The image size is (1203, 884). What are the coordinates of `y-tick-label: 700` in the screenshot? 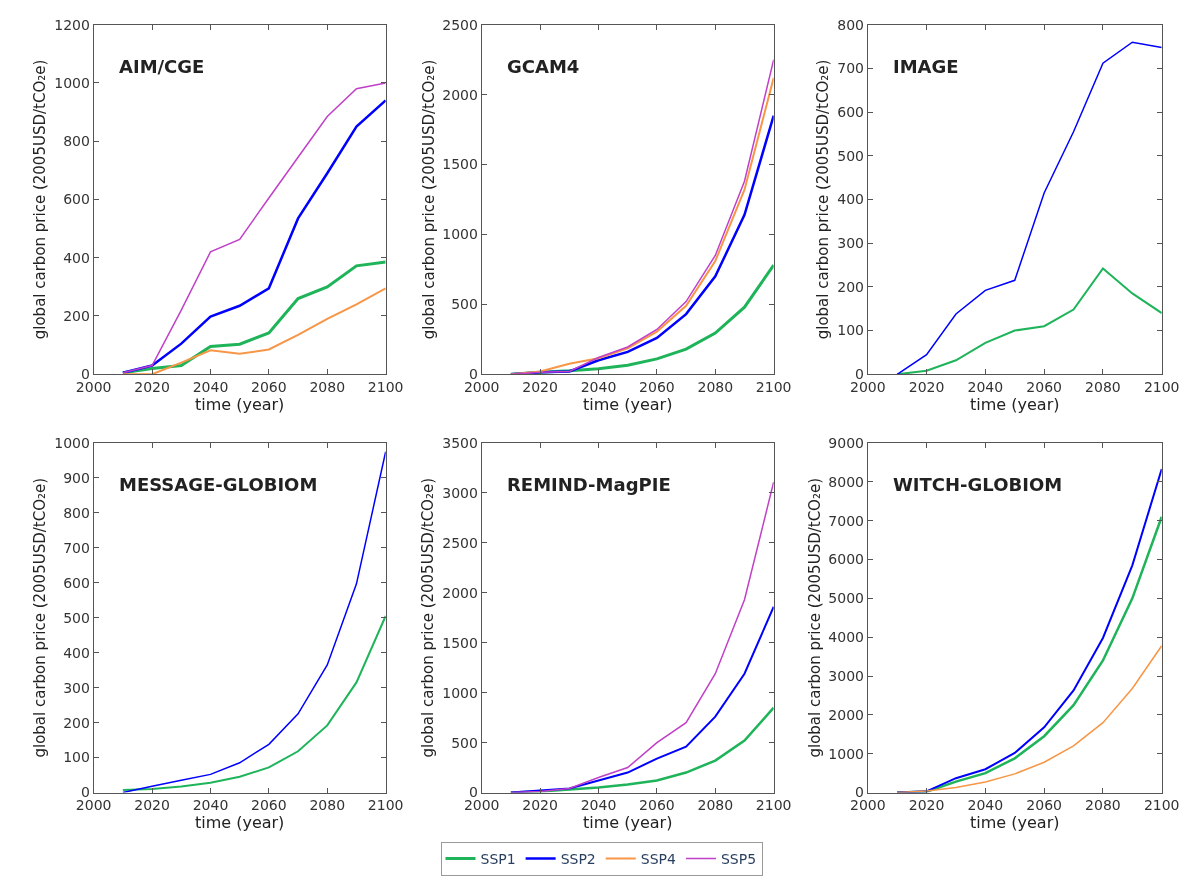 It's located at (76, 547).